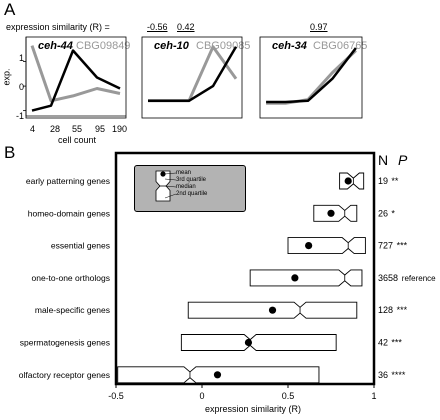 Image resolution: width=440 pixels, height=420 pixels. I want to click on panel-b-x-label: expression similarity (R), so click(253, 409).